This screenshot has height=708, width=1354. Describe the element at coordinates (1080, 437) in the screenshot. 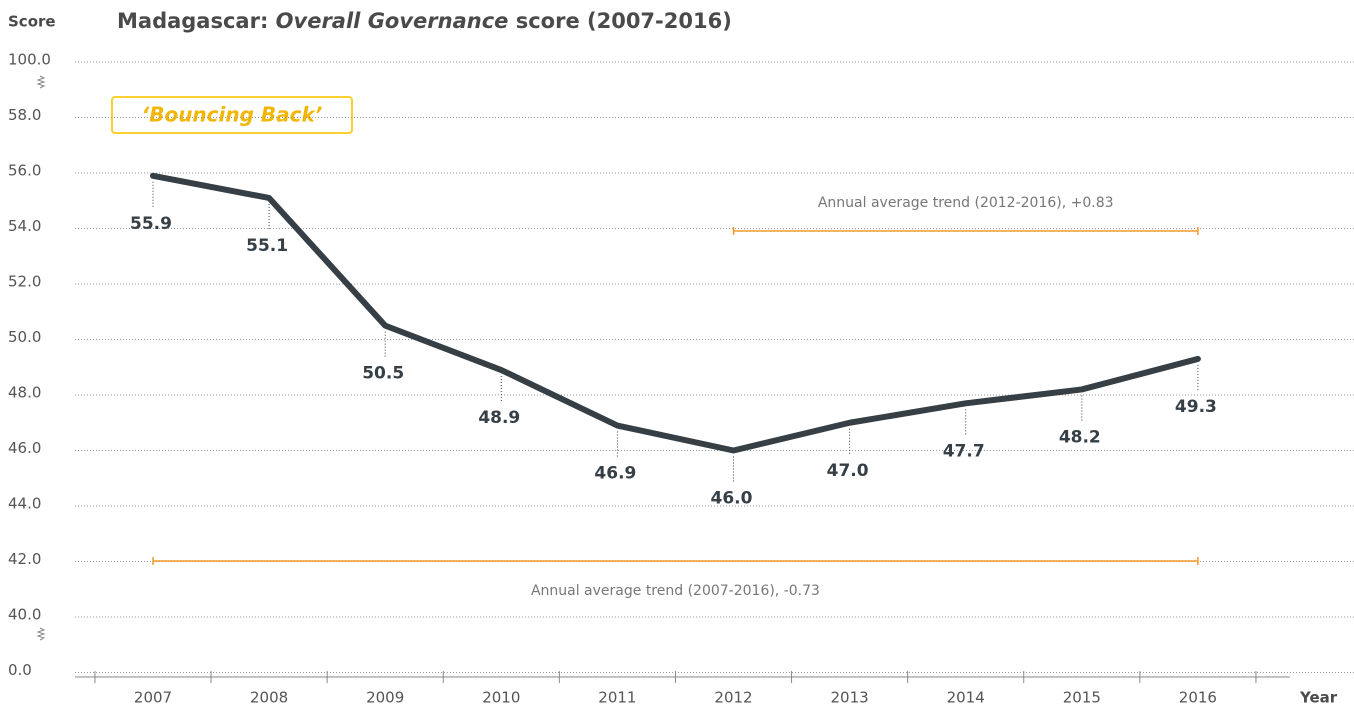

I see `value-label: 48.2` at that location.